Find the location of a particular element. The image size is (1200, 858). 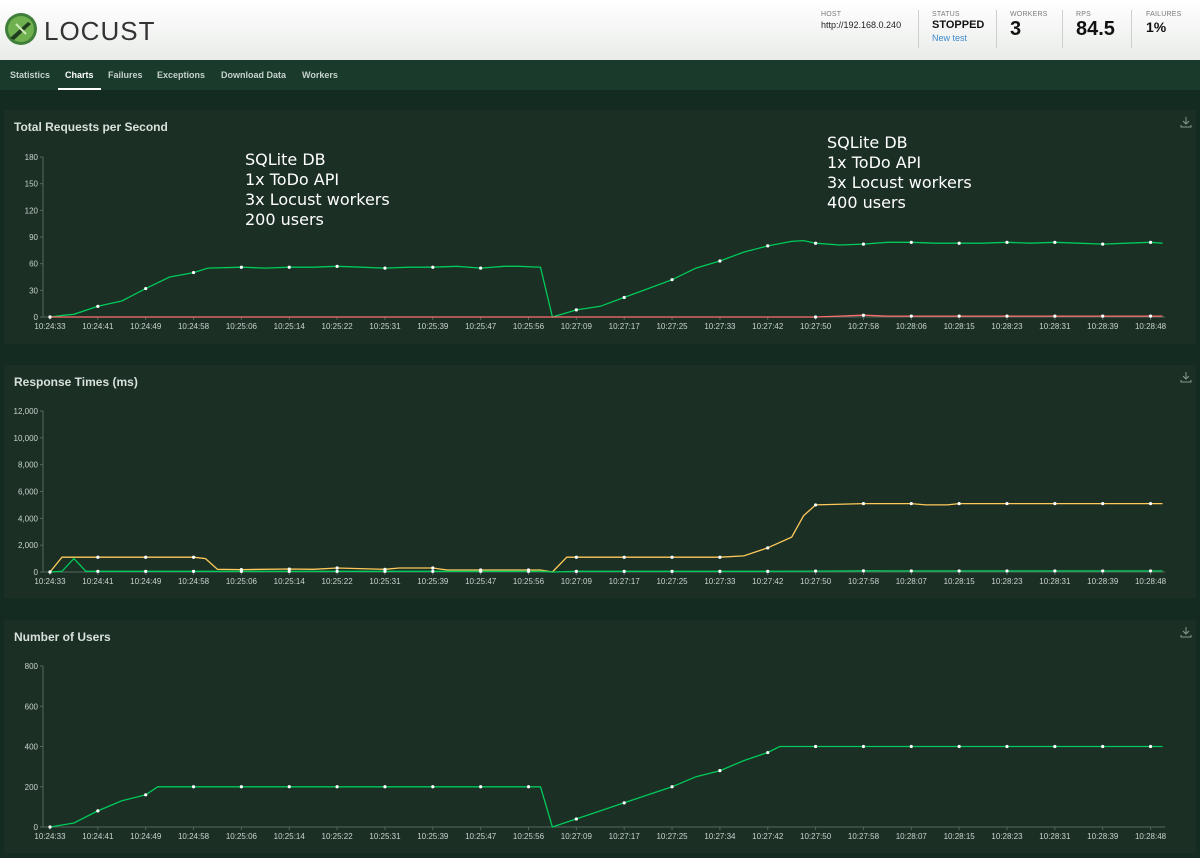

y-tick-label: 2,000 is located at coordinates (28, 545).